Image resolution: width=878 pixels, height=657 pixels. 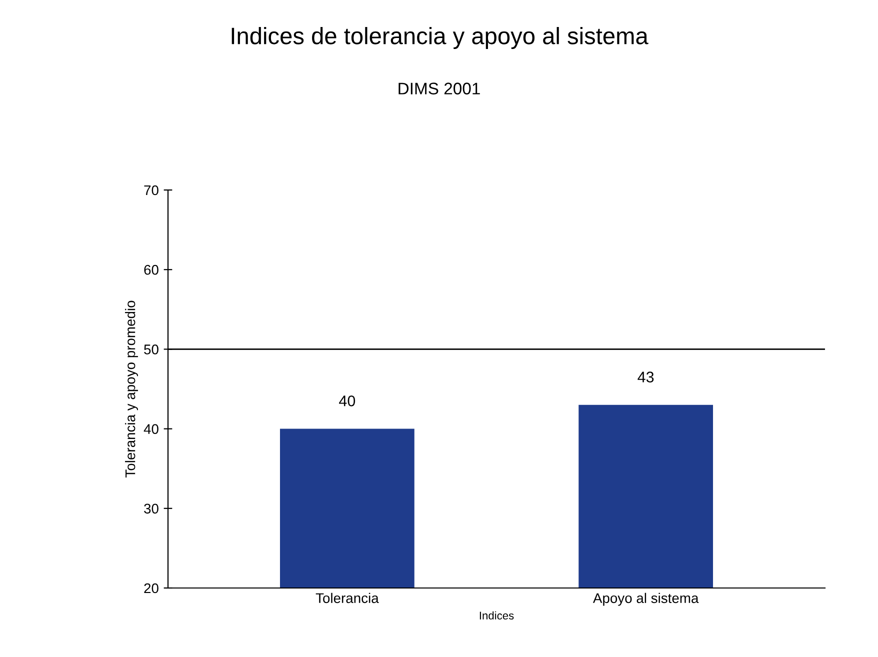 What do you see at coordinates (151, 349) in the screenshot?
I see `y-tick-label: 50` at bounding box center [151, 349].